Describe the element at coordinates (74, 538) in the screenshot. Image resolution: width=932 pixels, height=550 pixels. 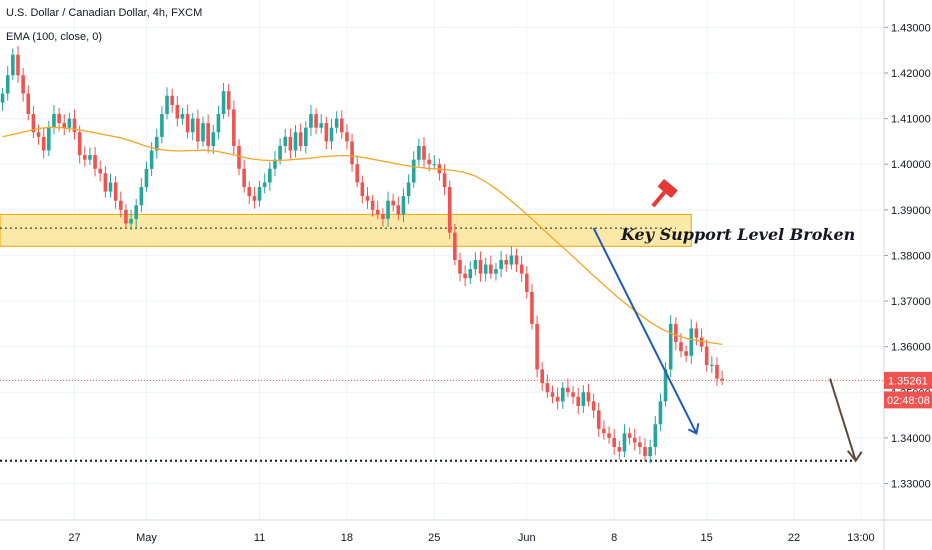
I see `x-tick-label: 27` at that location.